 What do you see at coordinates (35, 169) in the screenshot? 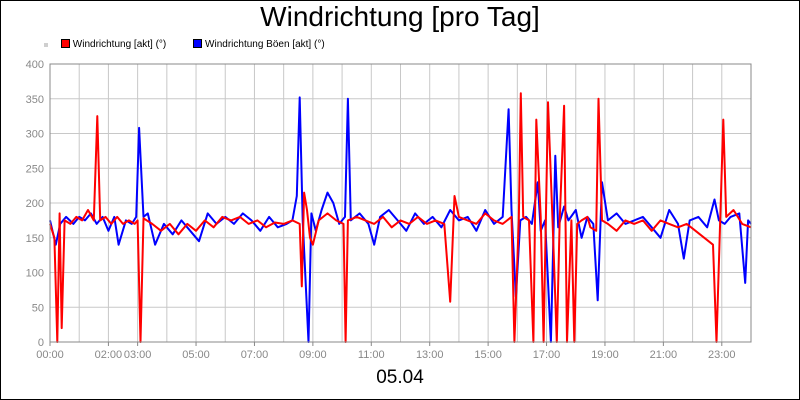
I see `y-tick-label: 250` at bounding box center [35, 169].